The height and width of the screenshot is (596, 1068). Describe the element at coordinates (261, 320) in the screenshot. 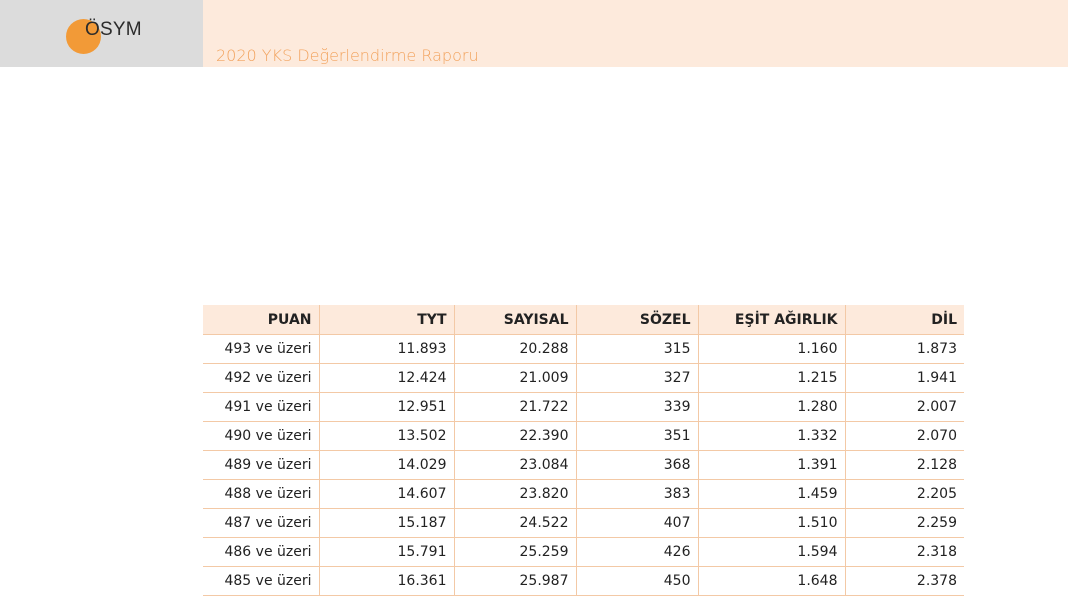

I see `column-header: PUAN` at that location.